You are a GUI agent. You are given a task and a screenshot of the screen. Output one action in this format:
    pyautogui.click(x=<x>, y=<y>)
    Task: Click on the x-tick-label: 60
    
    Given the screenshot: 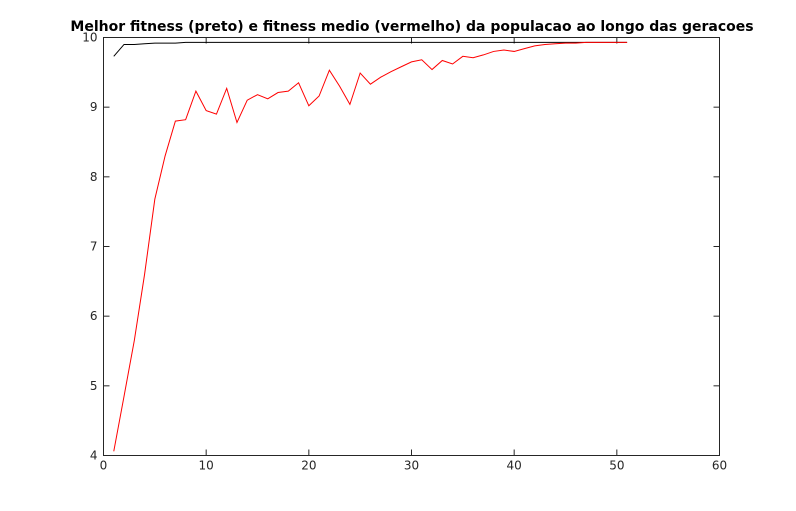 What is the action you would take?
    pyautogui.click(x=719, y=466)
    